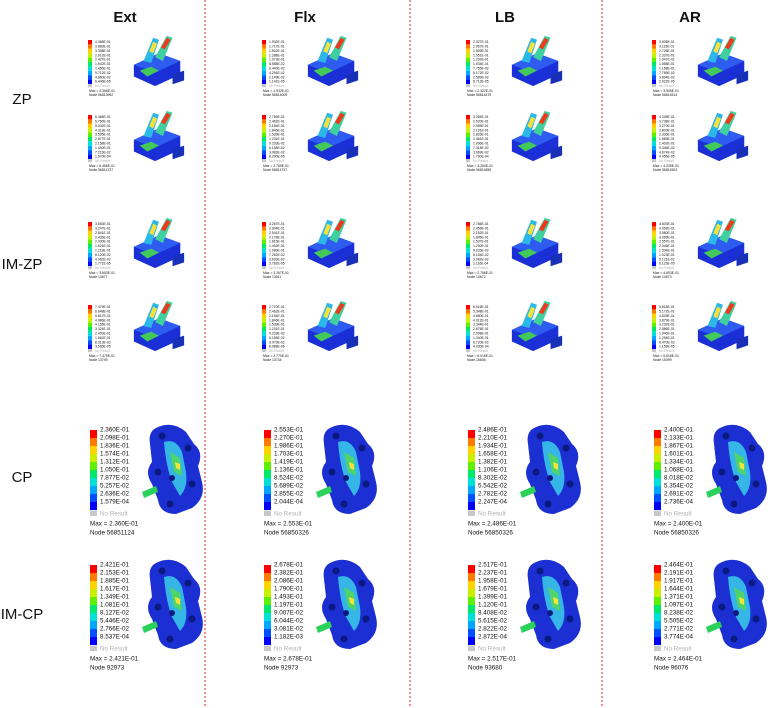 The height and width of the screenshot is (708, 777). I want to click on plate-model, so click(550, 469).